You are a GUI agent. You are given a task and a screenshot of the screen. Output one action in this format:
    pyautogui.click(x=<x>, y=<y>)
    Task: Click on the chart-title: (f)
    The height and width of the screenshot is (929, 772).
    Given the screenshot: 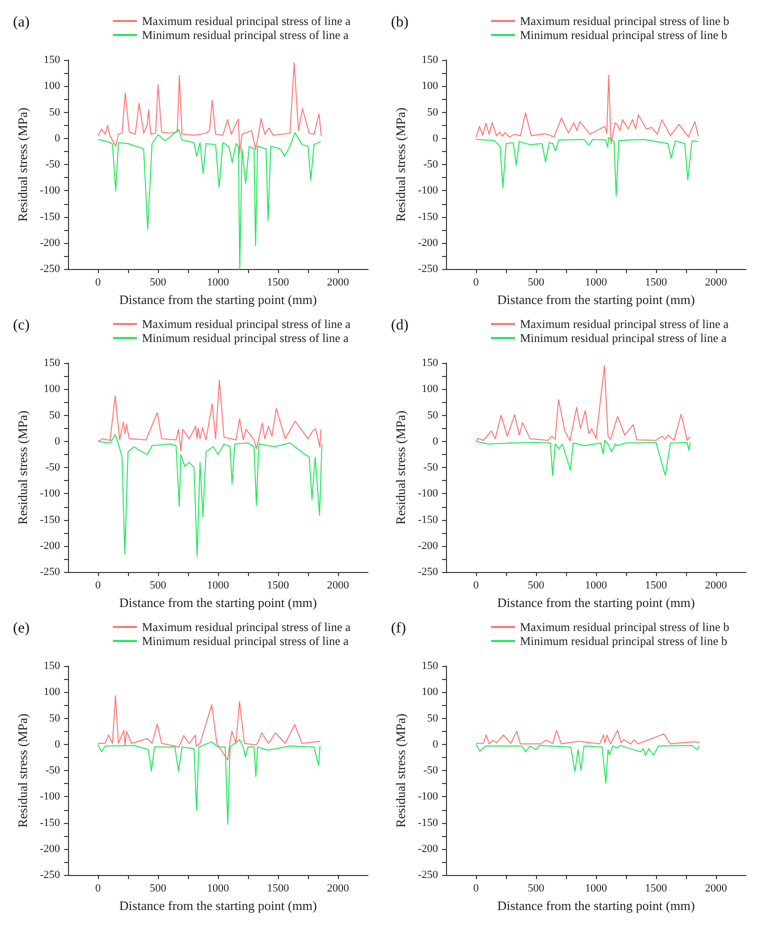 What is the action you would take?
    pyautogui.click(x=398, y=628)
    